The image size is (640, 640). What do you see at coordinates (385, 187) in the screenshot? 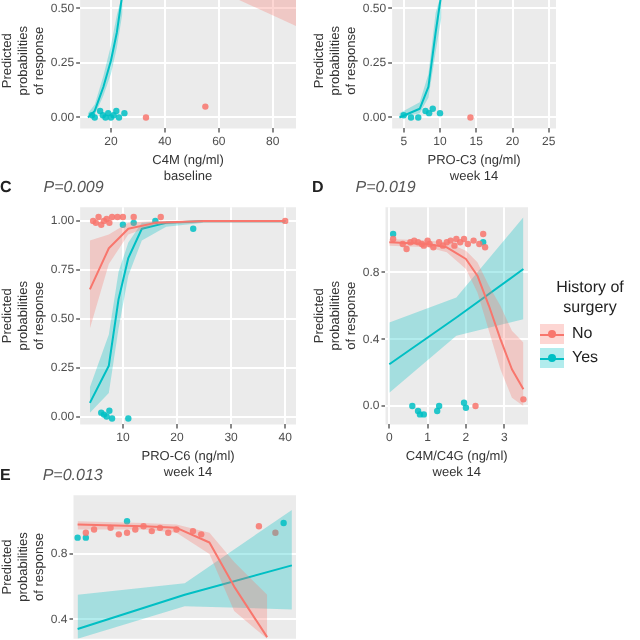
I see `text: P=0.019` at bounding box center [385, 187].